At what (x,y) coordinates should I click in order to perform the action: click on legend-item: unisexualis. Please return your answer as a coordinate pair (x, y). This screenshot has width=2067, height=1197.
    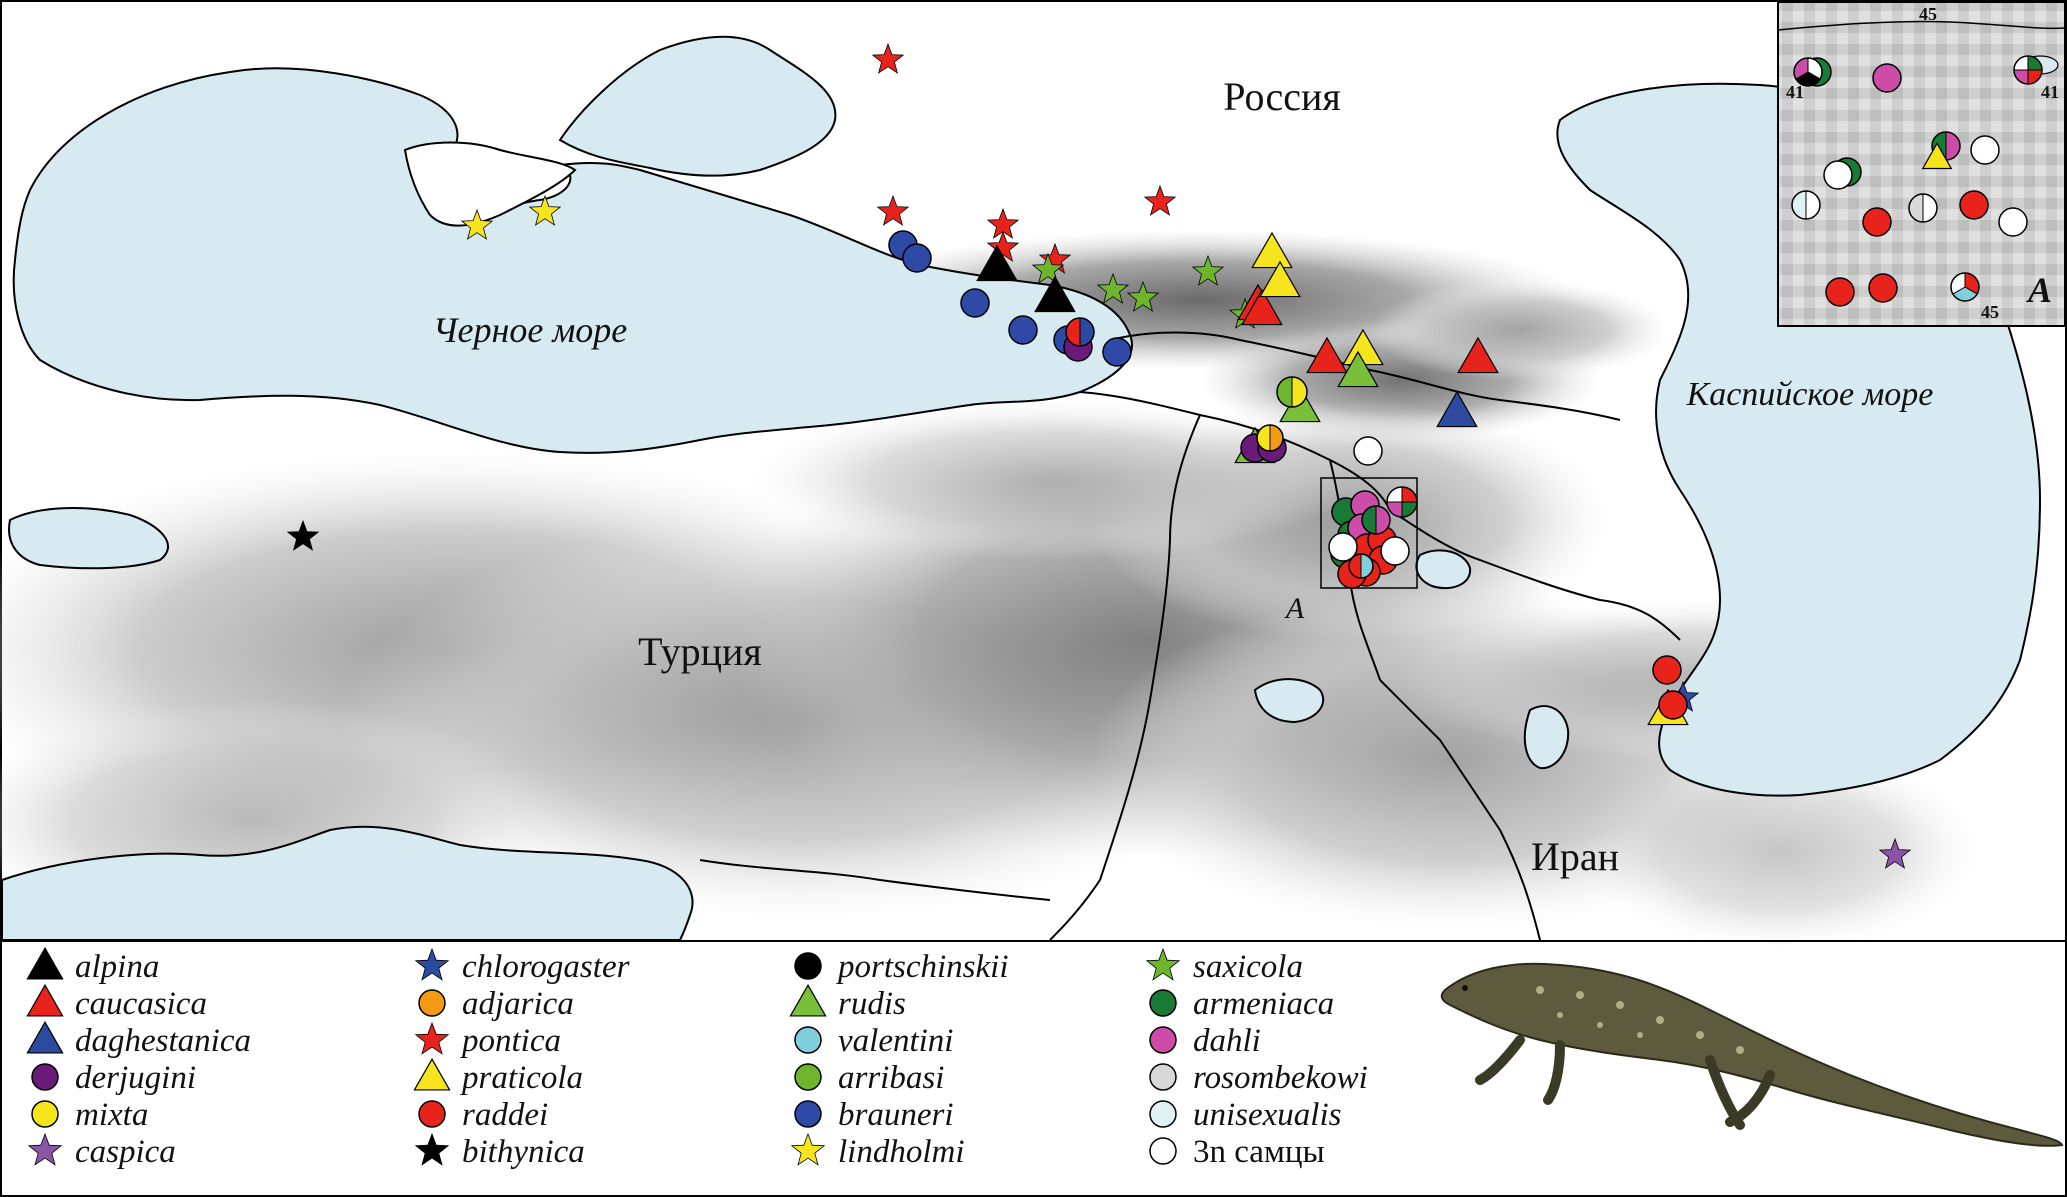
    Looking at the image, I should click on (1245, 1115).